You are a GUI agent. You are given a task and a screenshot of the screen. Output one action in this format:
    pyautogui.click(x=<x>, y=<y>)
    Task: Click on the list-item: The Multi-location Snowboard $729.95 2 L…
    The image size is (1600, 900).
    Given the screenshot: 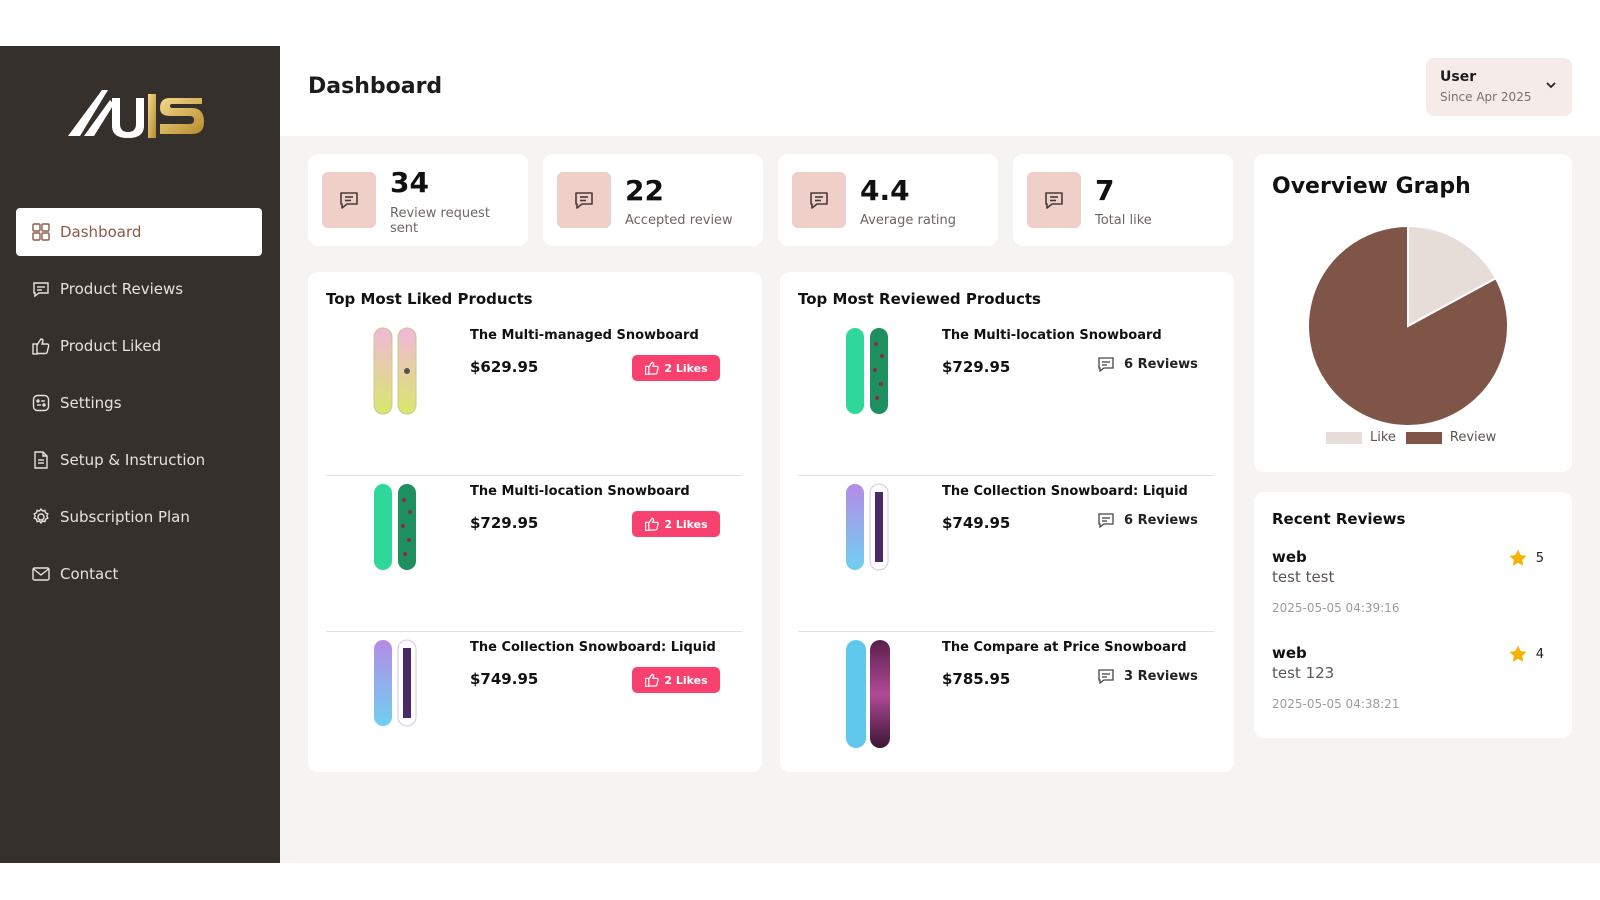 What is the action you would take?
    pyautogui.click(x=534, y=554)
    